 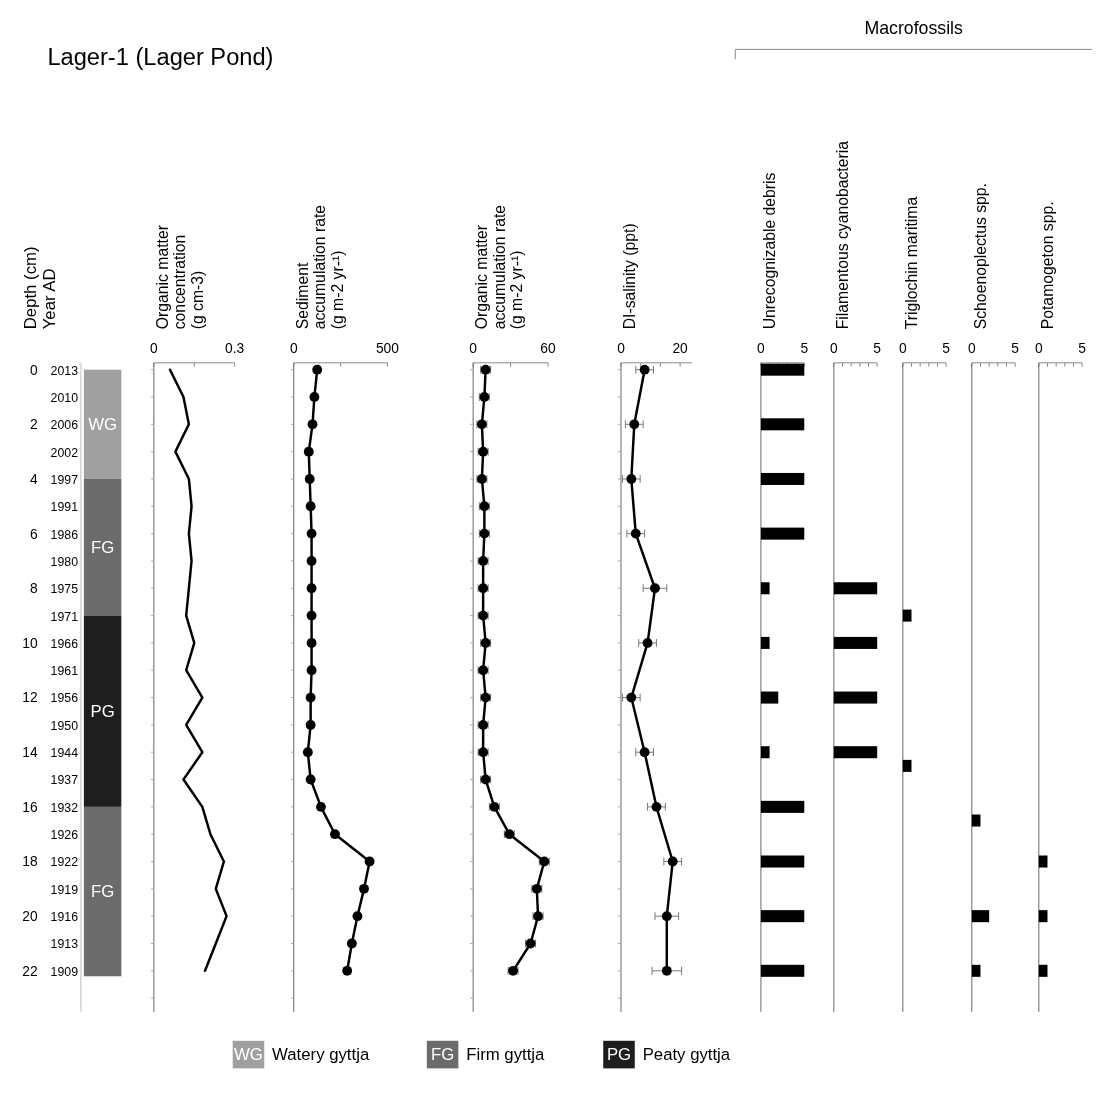 I want to click on category-label: 1997, so click(x=64, y=479).